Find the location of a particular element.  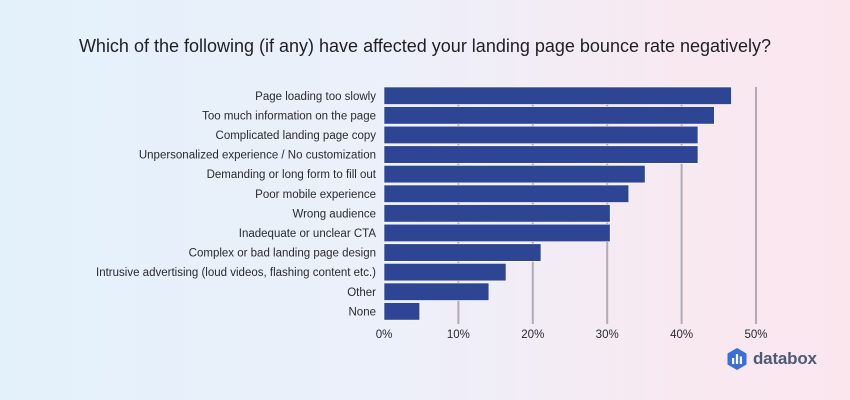

databox-logo: databox is located at coordinates (772, 359).